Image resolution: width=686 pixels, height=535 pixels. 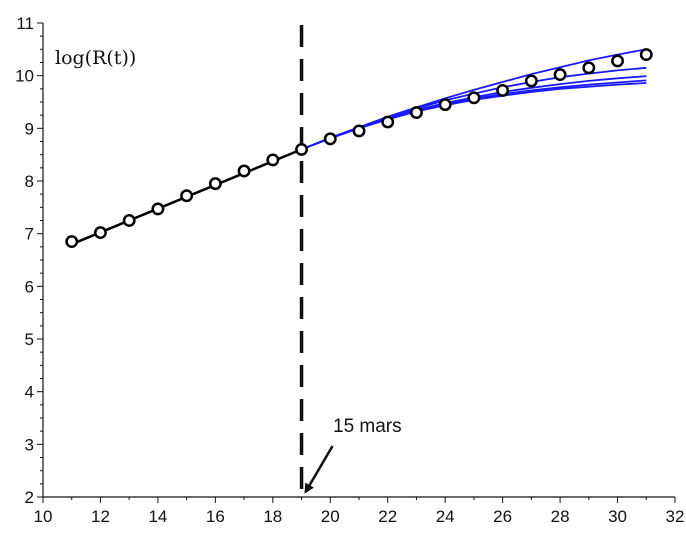 What do you see at coordinates (29, 286) in the screenshot?
I see `y-tick-label: 6` at bounding box center [29, 286].